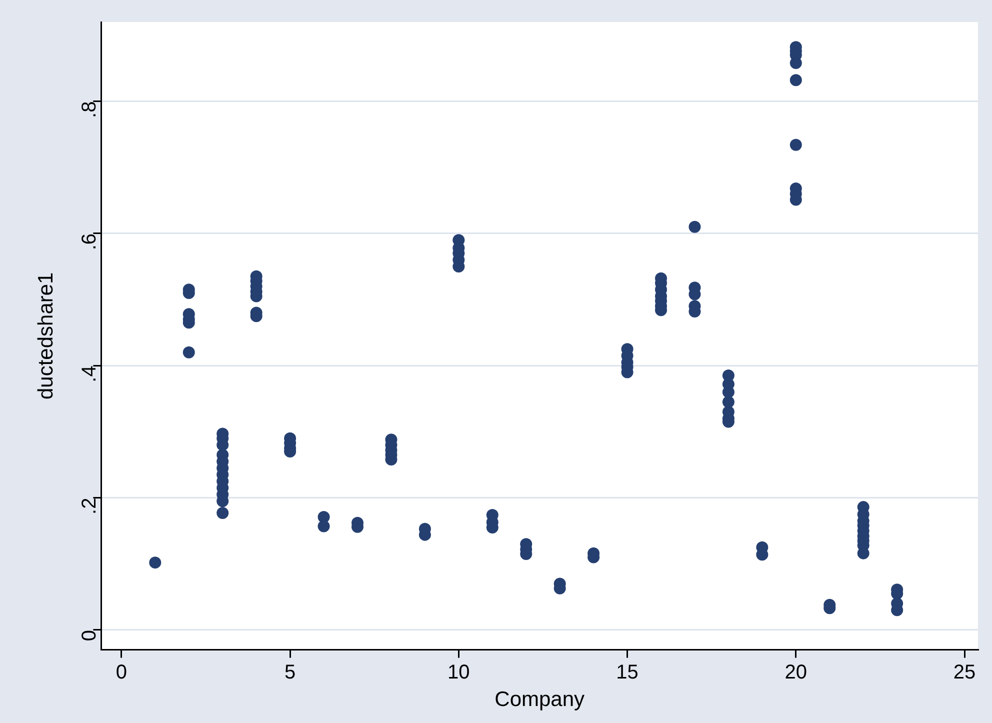  What do you see at coordinates (459, 672) in the screenshot?
I see `x-tick-label: 10` at bounding box center [459, 672].